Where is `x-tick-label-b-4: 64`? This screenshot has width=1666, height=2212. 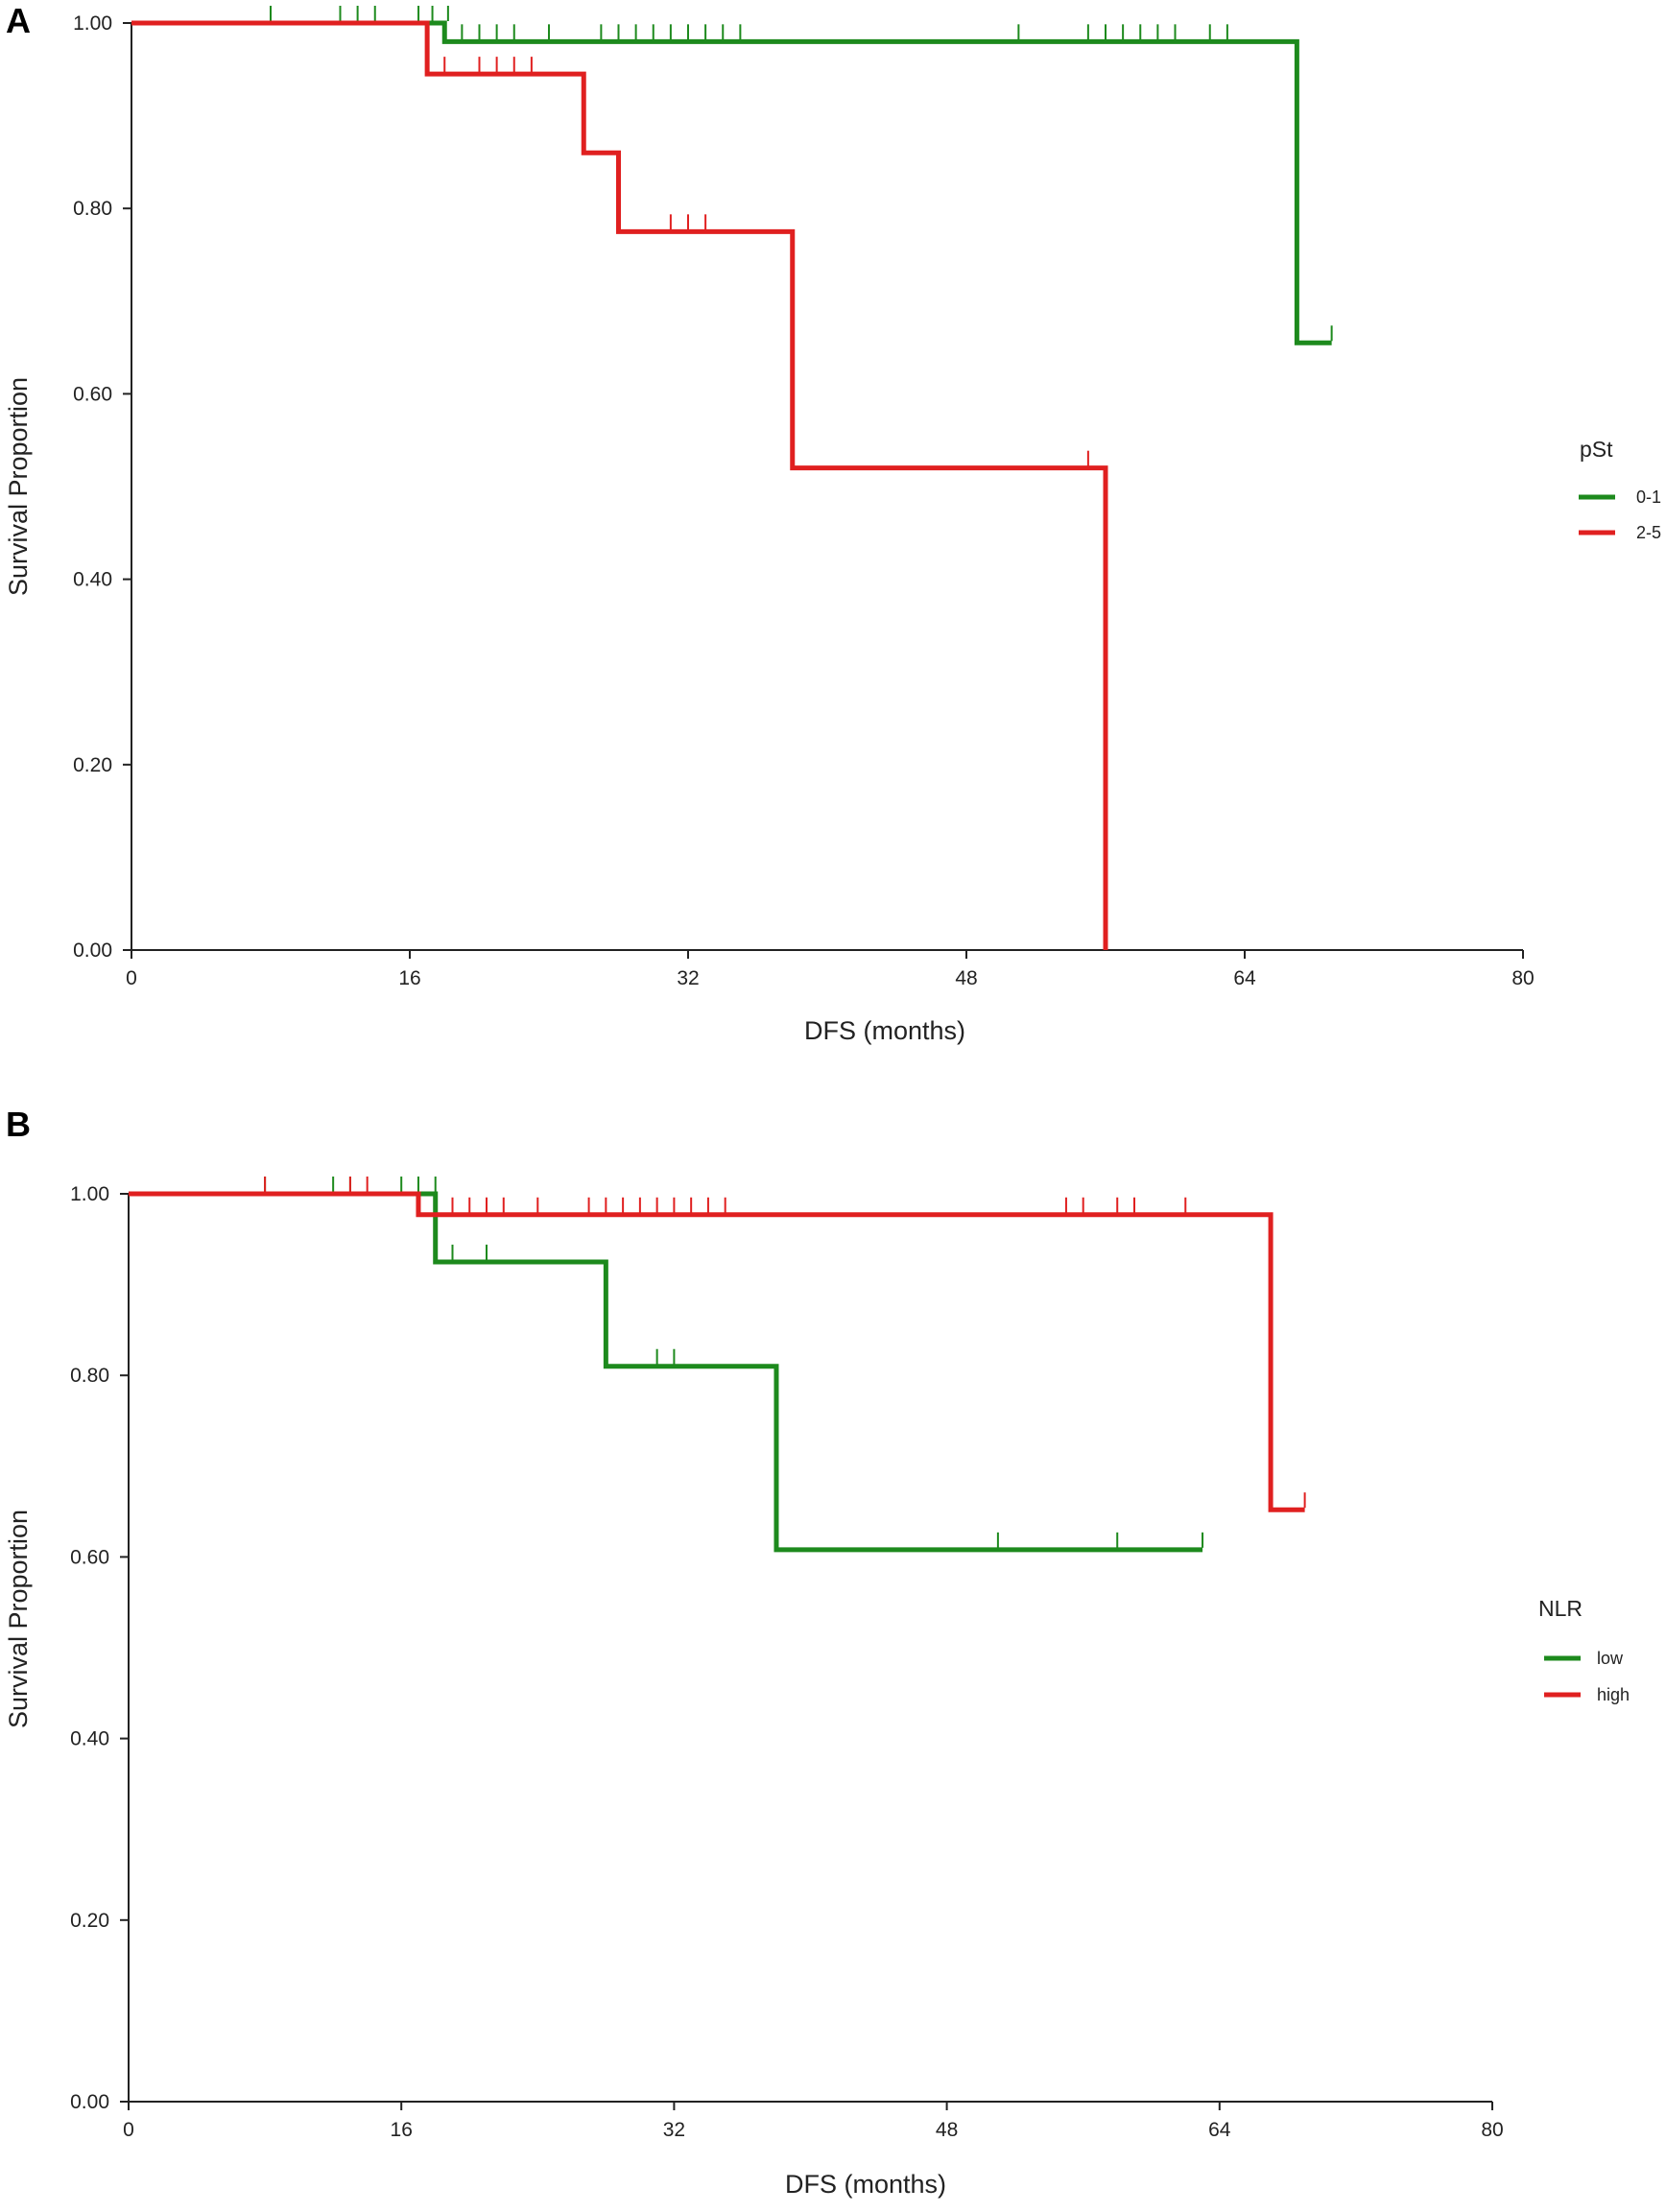 x-tick-label-b-4: 64 is located at coordinates (1220, 2130).